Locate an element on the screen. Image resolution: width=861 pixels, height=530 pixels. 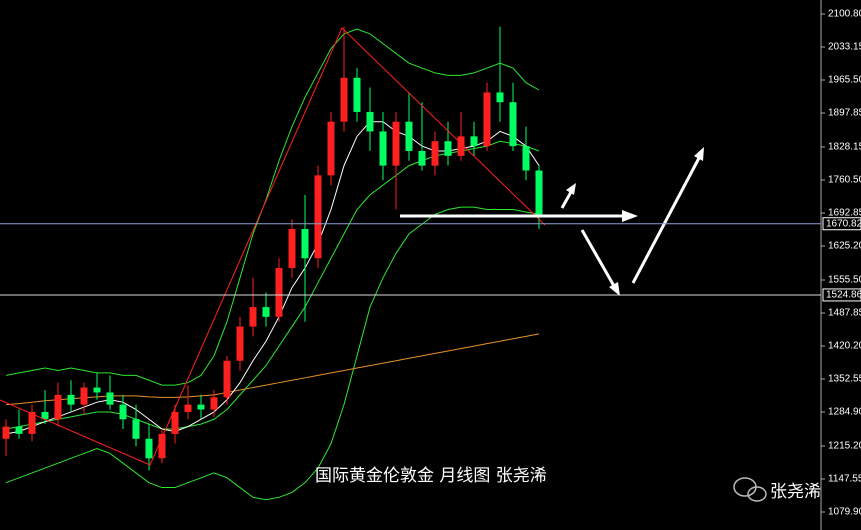
watermark-icon is located at coordinates (750, 489).